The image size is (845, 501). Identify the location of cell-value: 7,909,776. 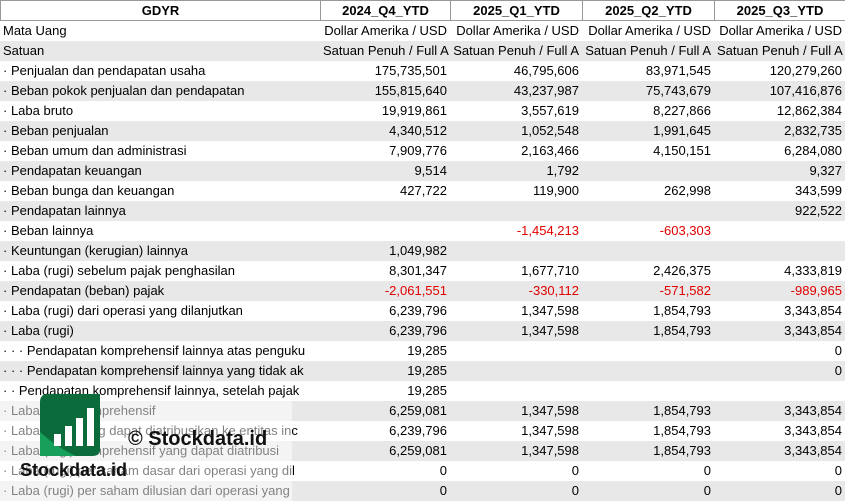
(418, 150).